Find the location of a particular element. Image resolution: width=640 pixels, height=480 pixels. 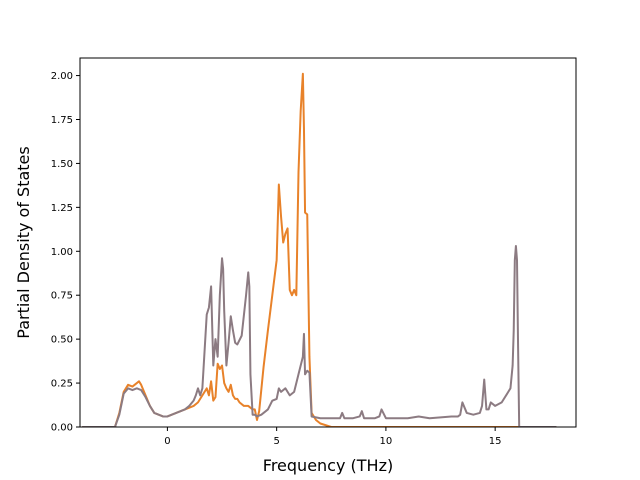

y-tick-label: 0.00 is located at coordinates (62, 428).